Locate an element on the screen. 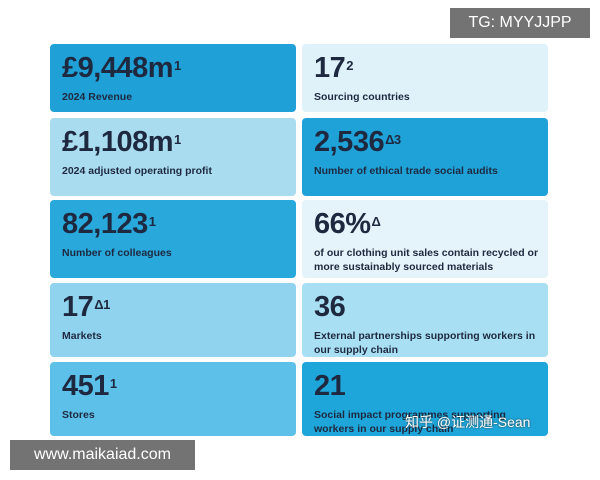  footnote-mark: 2 is located at coordinates (349, 65).